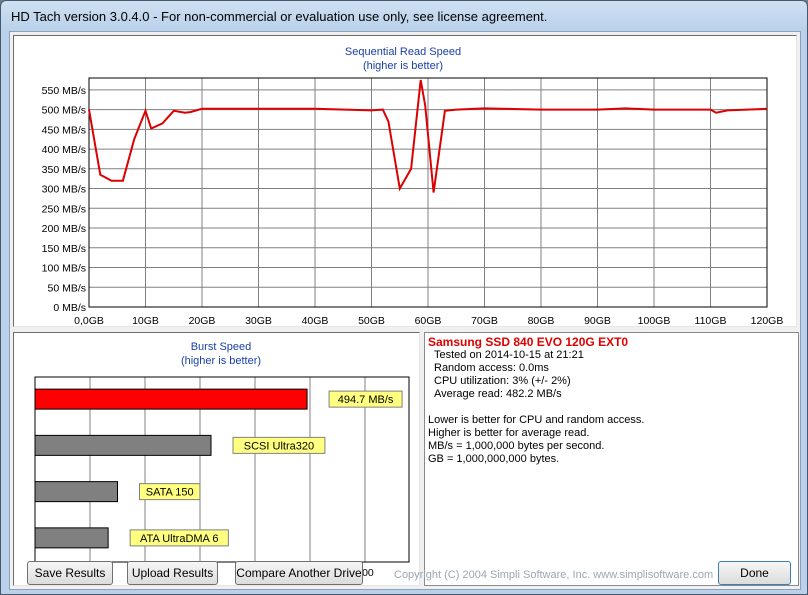 This screenshot has width=808, height=595. Describe the element at coordinates (299, 573) in the screenshot. I see `compare-another-drive-button: Compare Another Drive` at that location.